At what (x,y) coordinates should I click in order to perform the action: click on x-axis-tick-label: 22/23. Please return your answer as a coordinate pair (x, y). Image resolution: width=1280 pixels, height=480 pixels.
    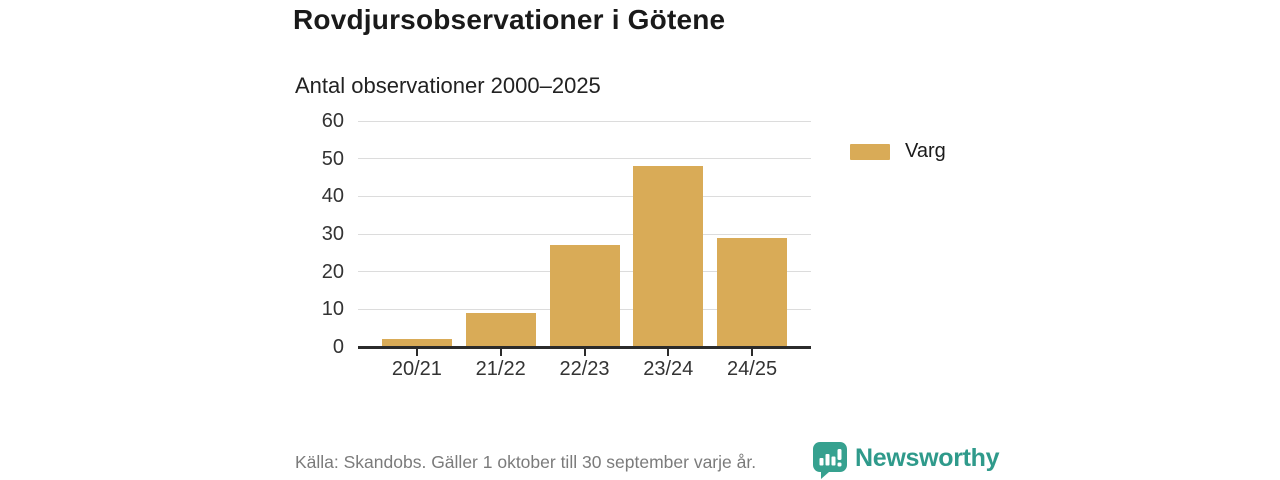
    Looking at the image, I should click on (584, 369).